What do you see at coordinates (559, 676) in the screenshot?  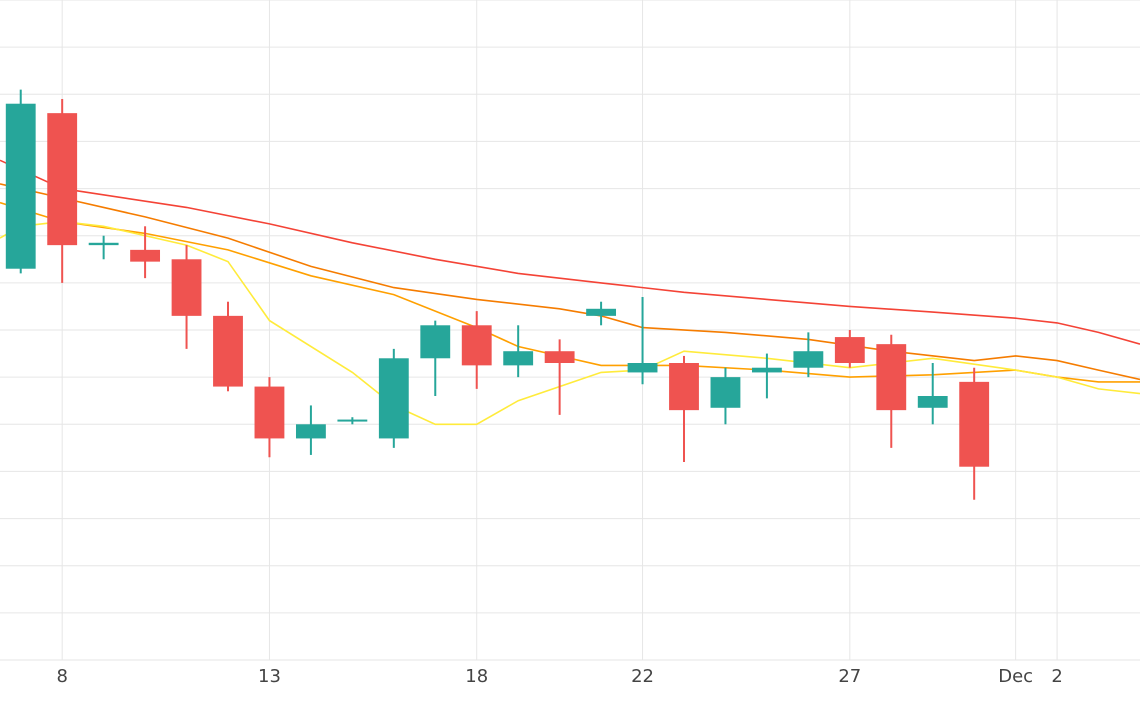 I see `x-axis-ticks: 8 13 18 22 27 Dec 2` at bounding box center [559, 676].